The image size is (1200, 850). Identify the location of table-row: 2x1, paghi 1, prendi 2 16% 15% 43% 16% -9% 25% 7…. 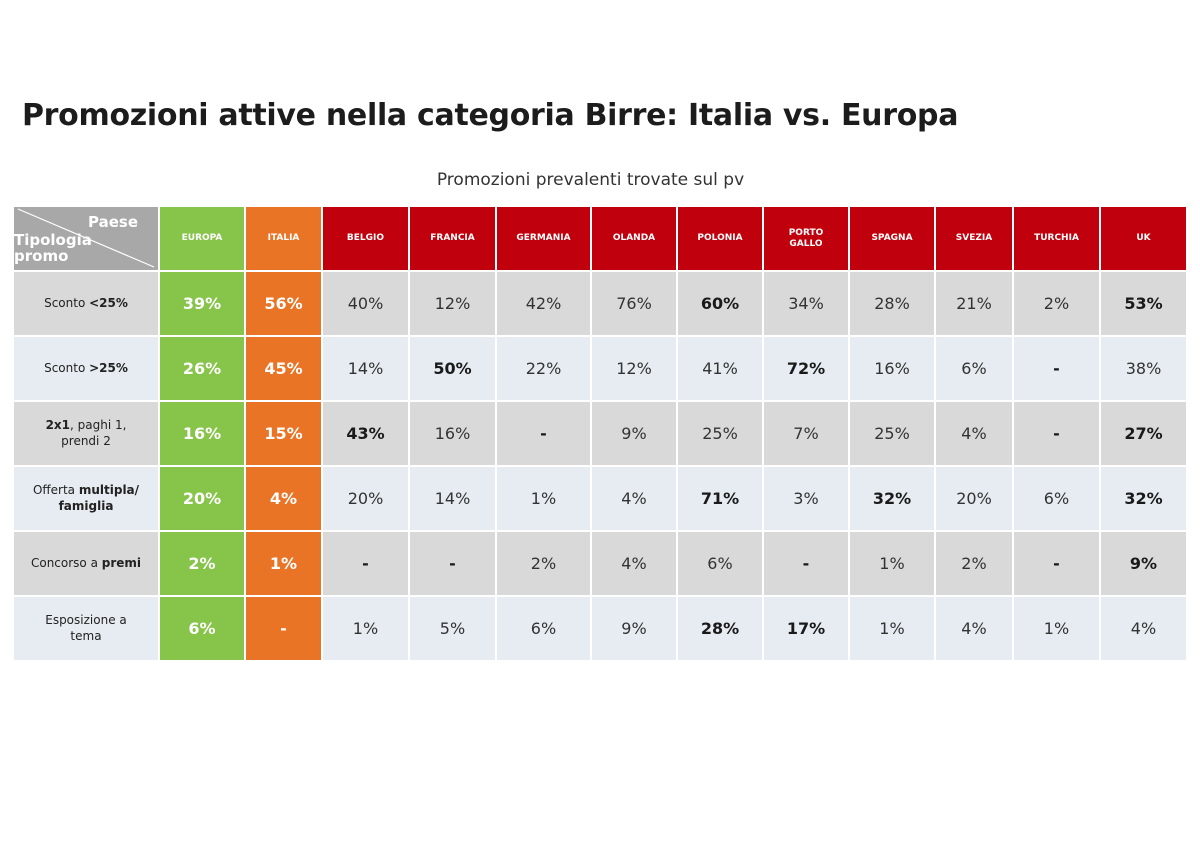
(601, 432).